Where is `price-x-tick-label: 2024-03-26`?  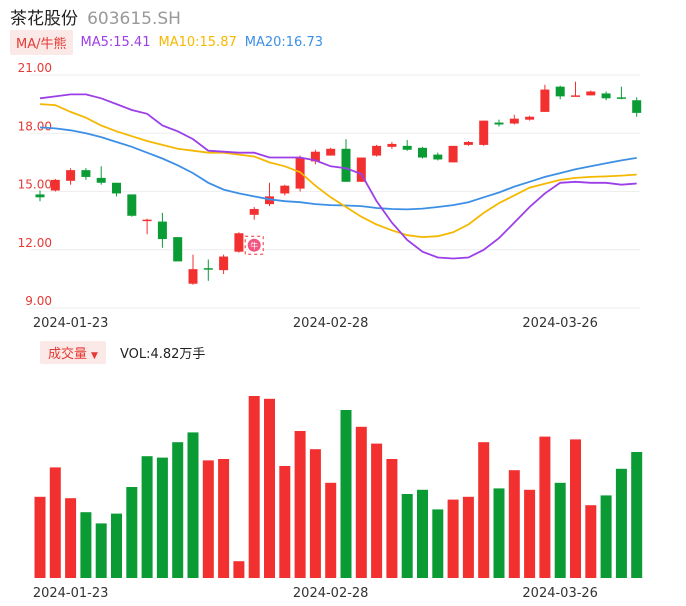 price-x-tick-label: 2024-03-26 is located at coordinates (560, 323).